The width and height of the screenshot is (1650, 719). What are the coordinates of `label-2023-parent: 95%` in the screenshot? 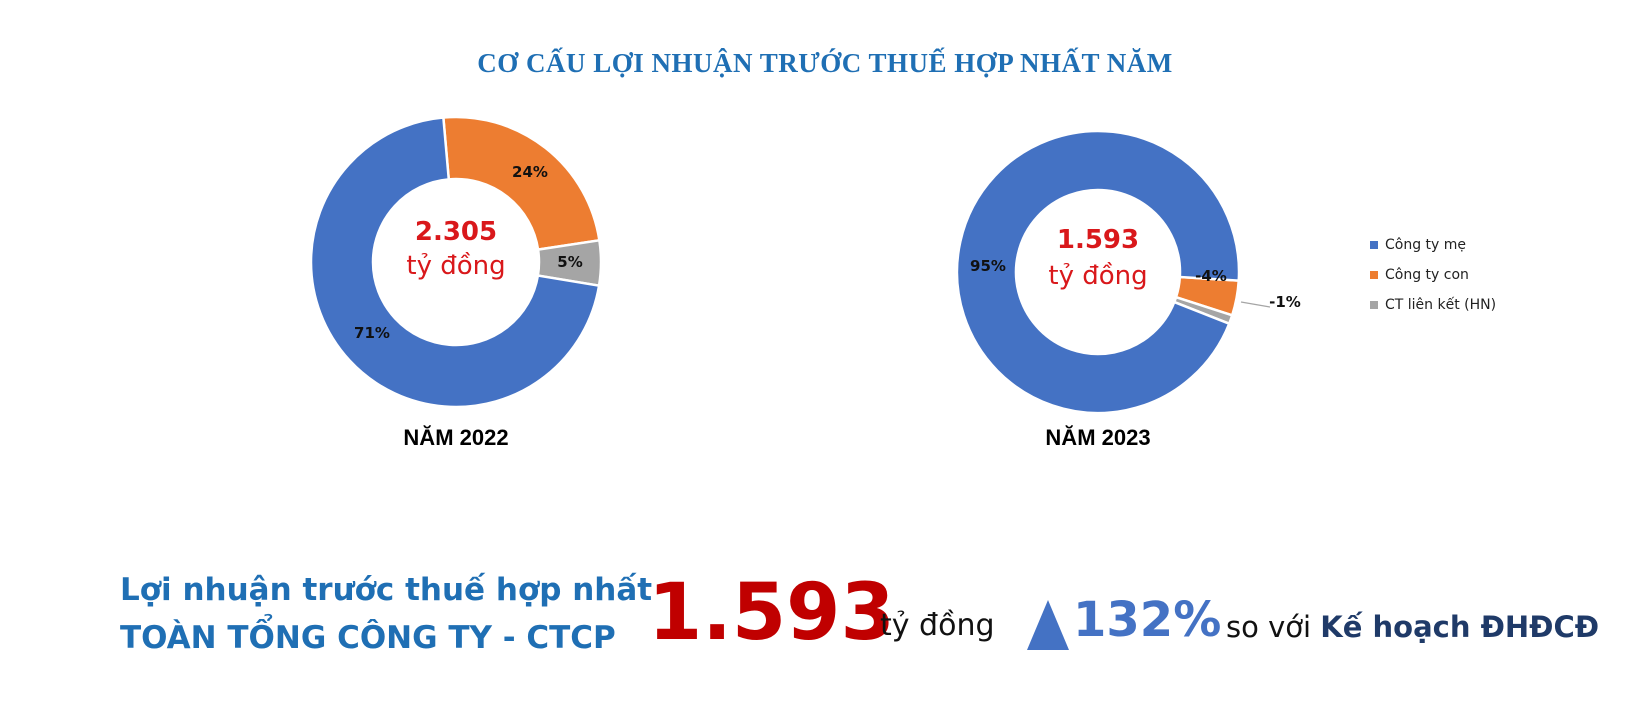 It's located at (988, 266).